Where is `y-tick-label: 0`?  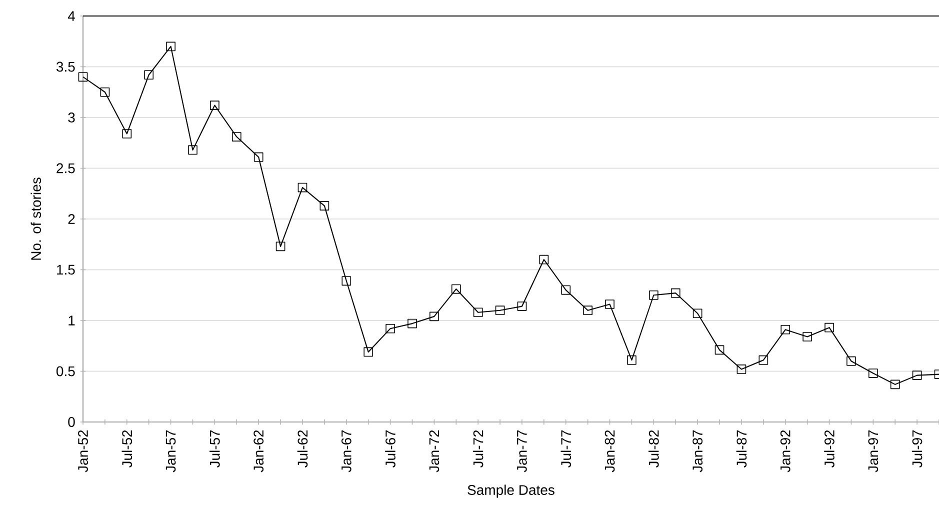
y-tick-label: 0 is located at coordinates (71, 422).